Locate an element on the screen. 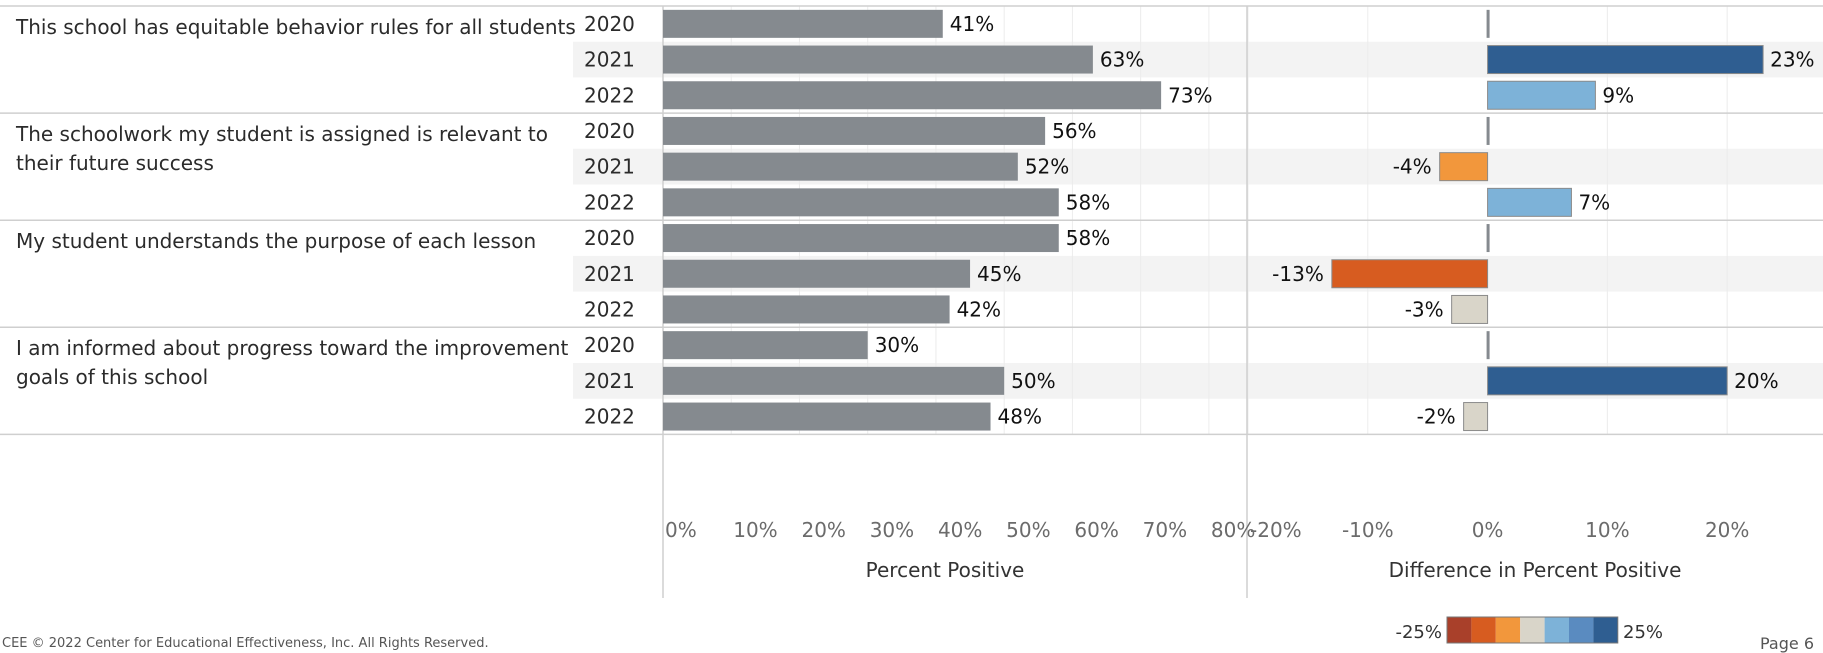  legend-max-label: 25% is located at coordinates (1643, 632).